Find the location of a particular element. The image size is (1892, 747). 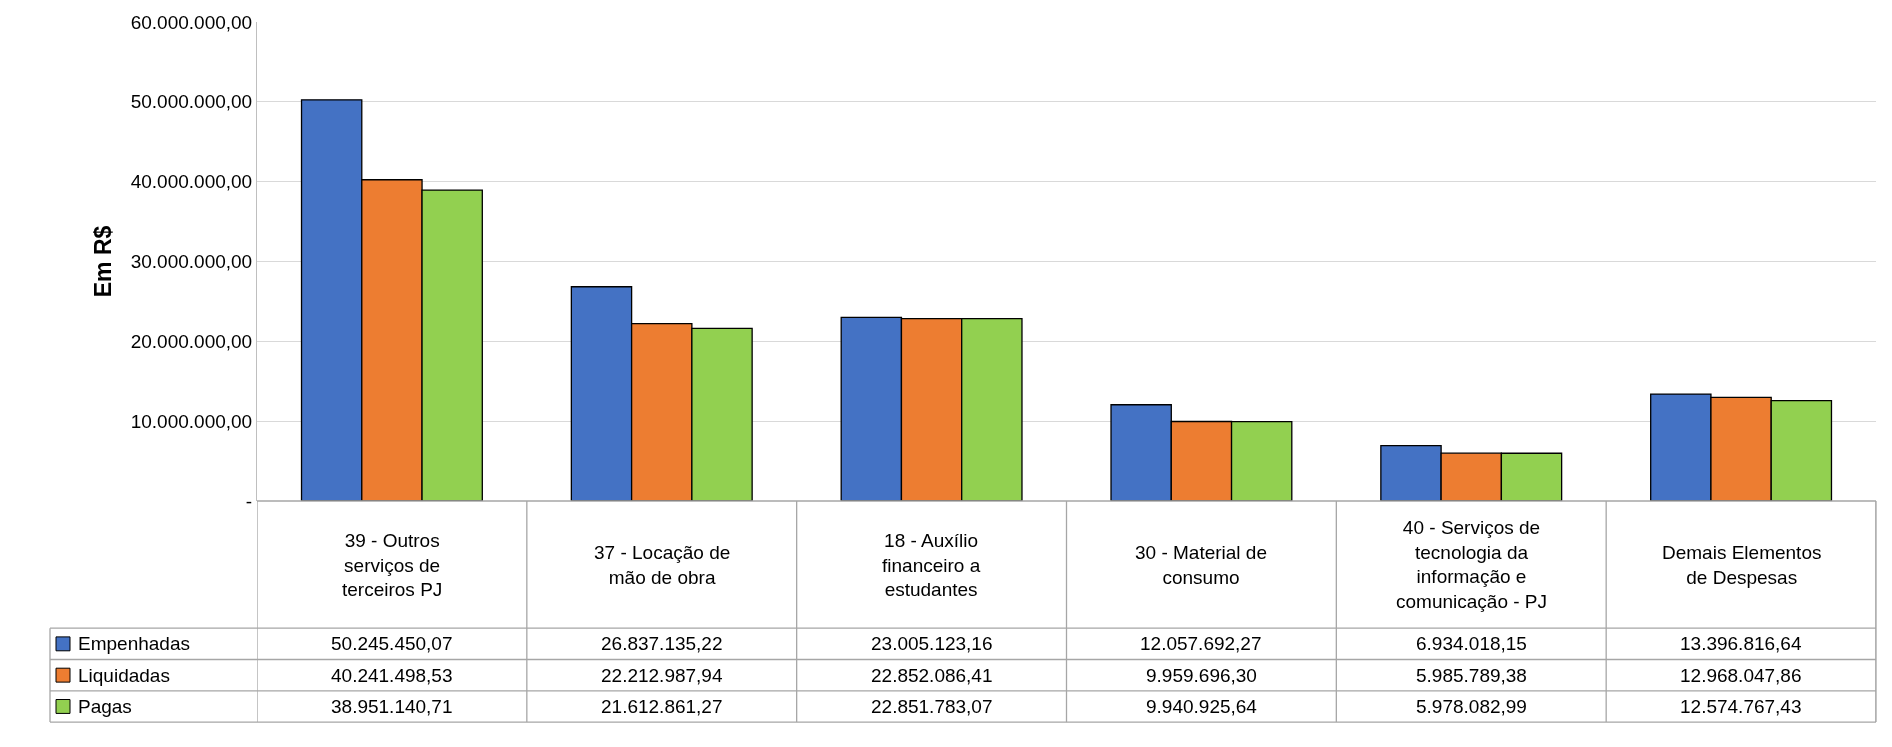

data-label: 22.212.987,94 is located at coordinates (662, 675).